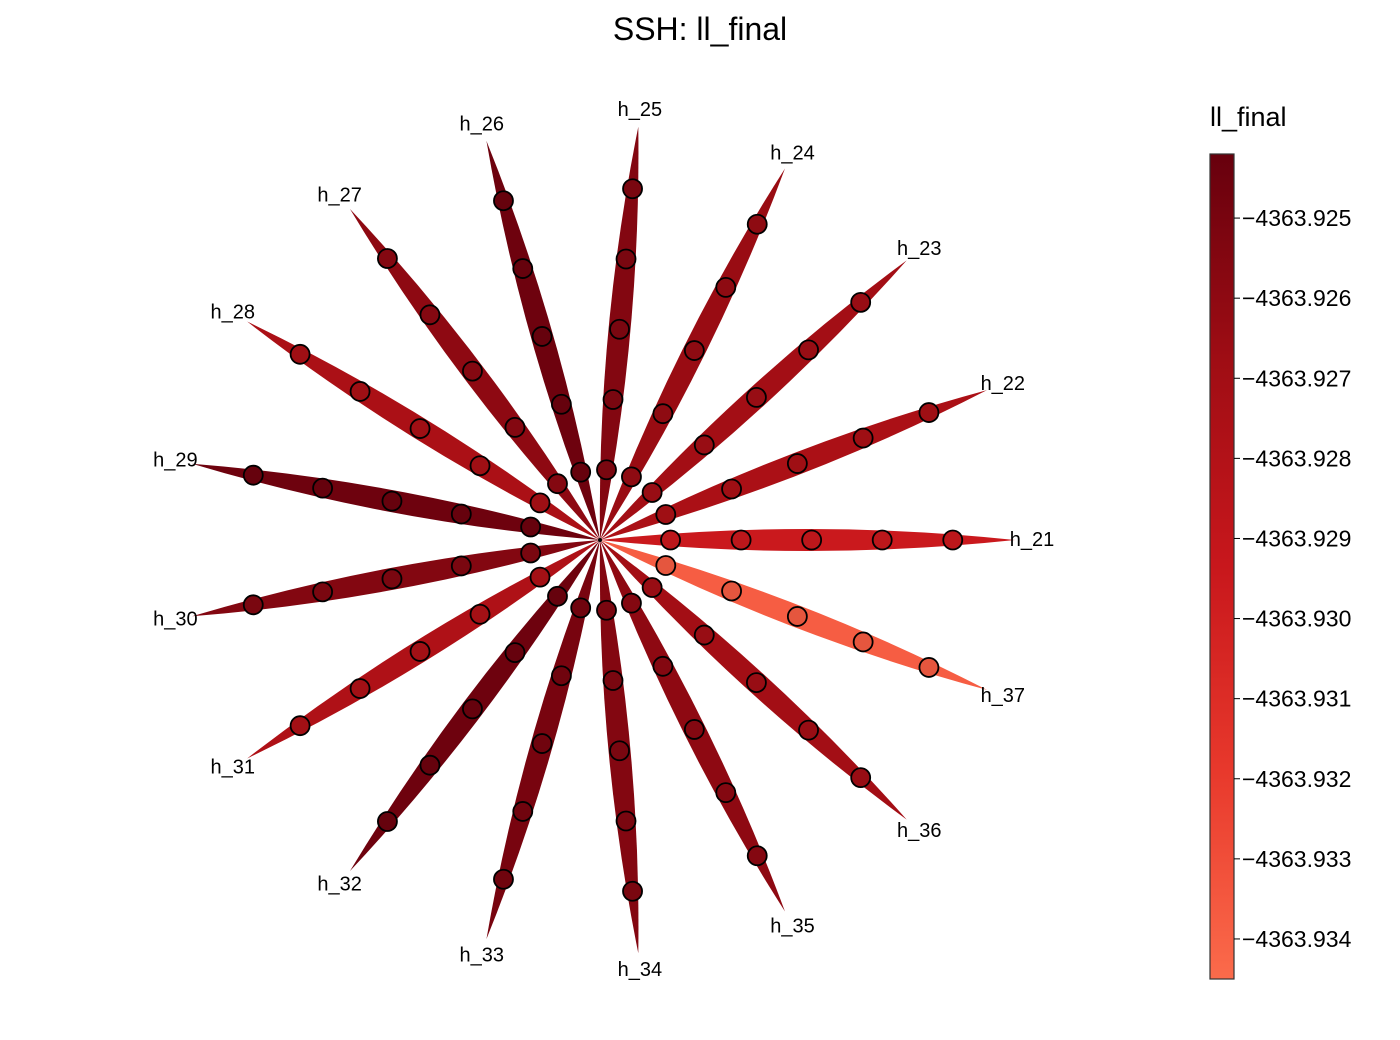  Describe the element at coordinates (376, 495) in the screenshot. I see `ray-h_29: h_29` at that location.